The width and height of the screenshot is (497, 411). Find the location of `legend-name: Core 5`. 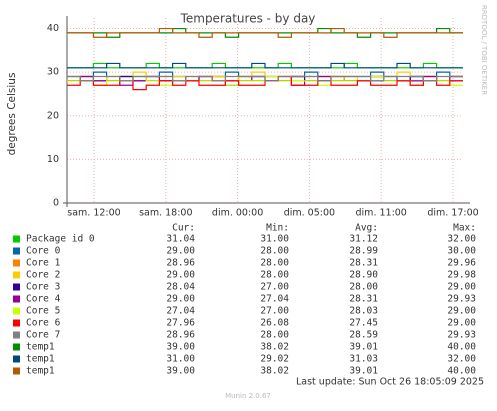

legend-name: Core 5 is located at coordinates (43, 311).